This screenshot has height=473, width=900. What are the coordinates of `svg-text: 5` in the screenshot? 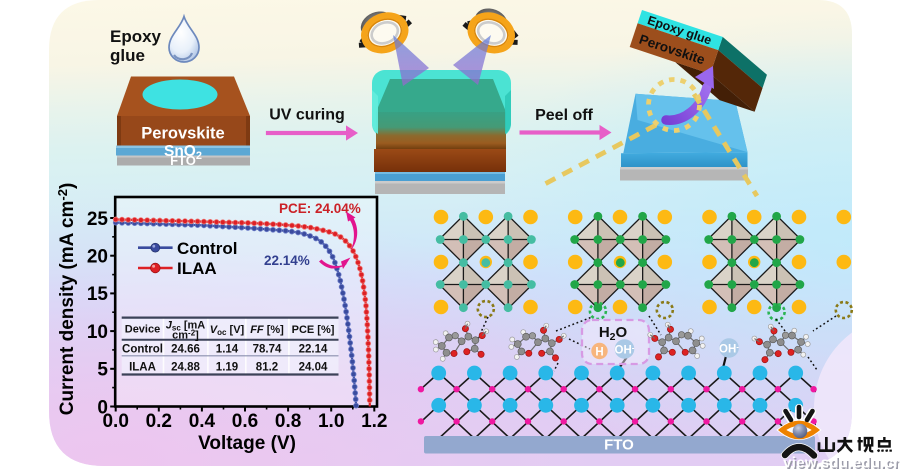 It's located at (102, 370).